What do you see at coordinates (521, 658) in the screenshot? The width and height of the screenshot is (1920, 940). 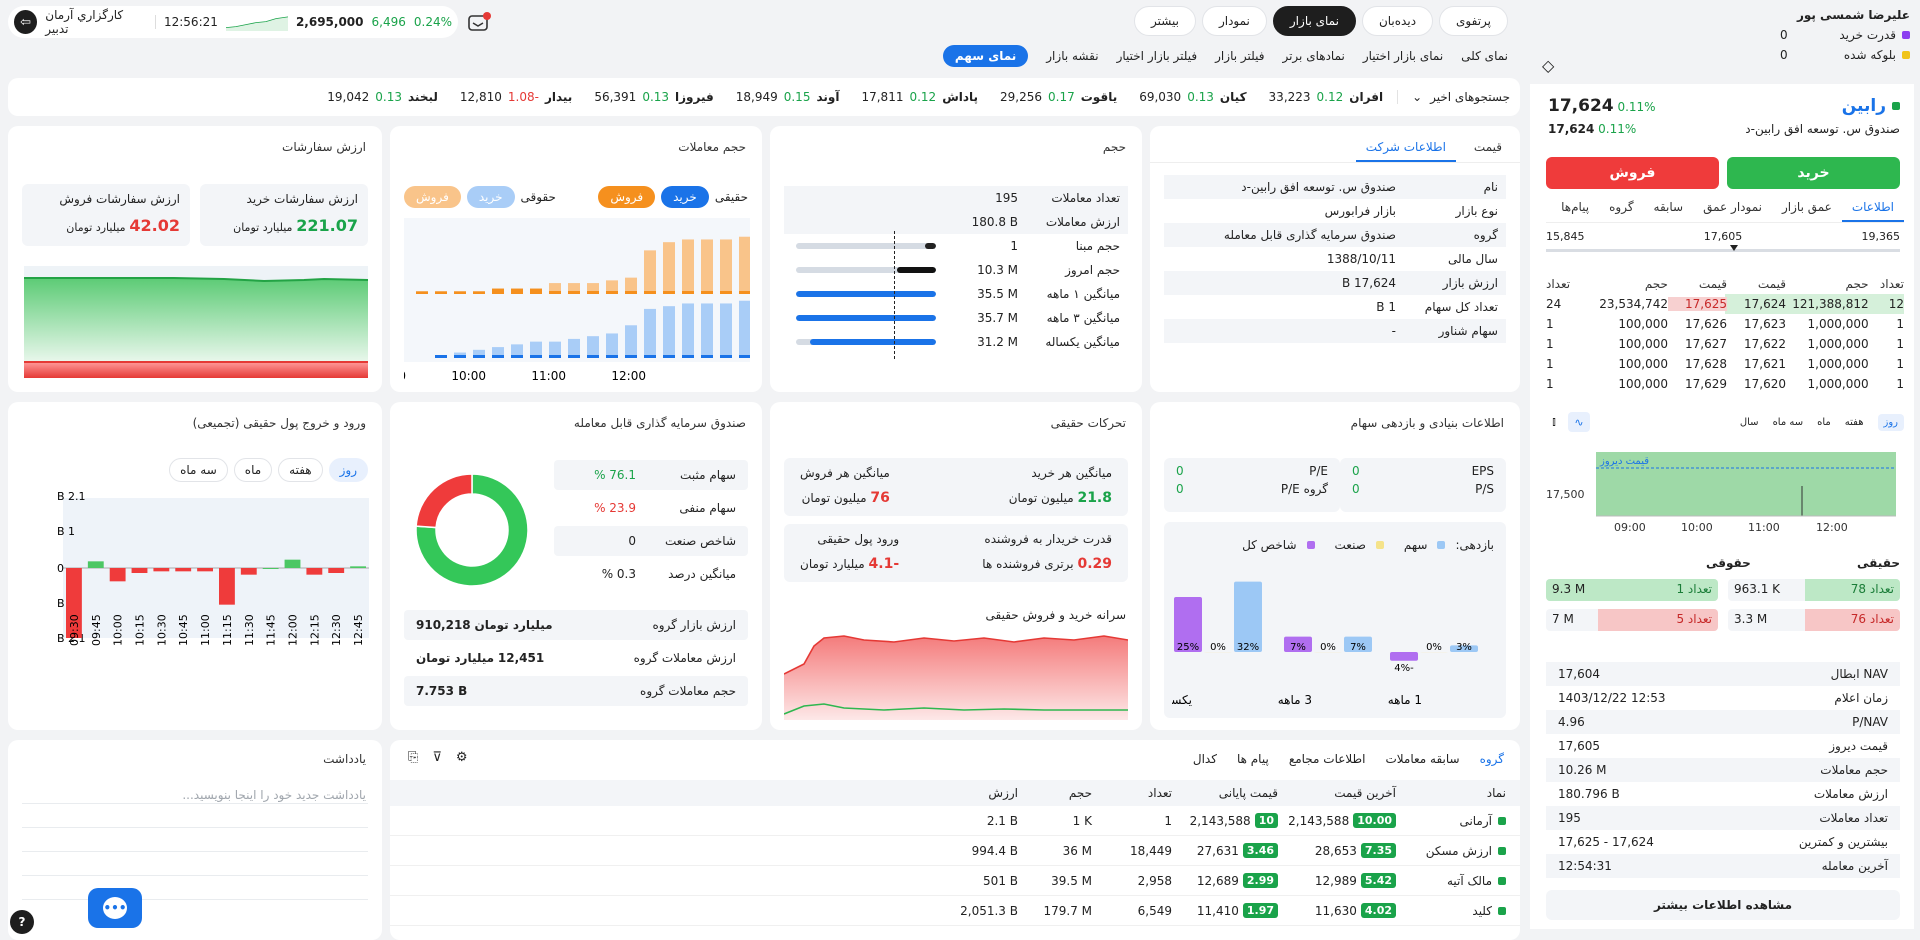 I see `group-val-value: 12,451` at bounding box center [521, 658].